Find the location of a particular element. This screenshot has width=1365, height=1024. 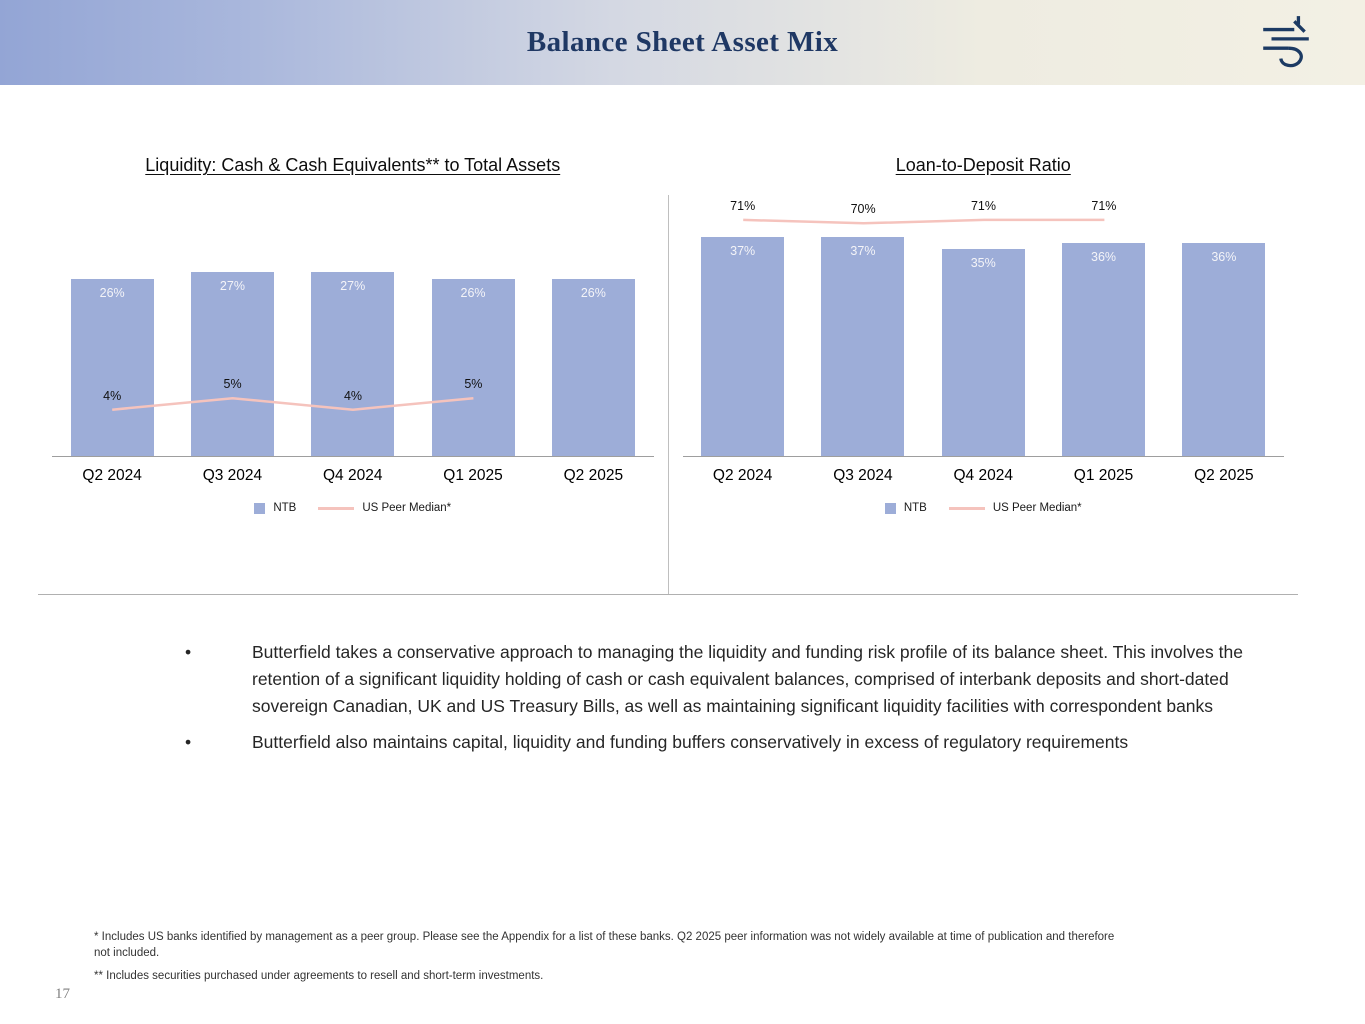

bar-value-label: 35% is located at coordinates (983, 263).